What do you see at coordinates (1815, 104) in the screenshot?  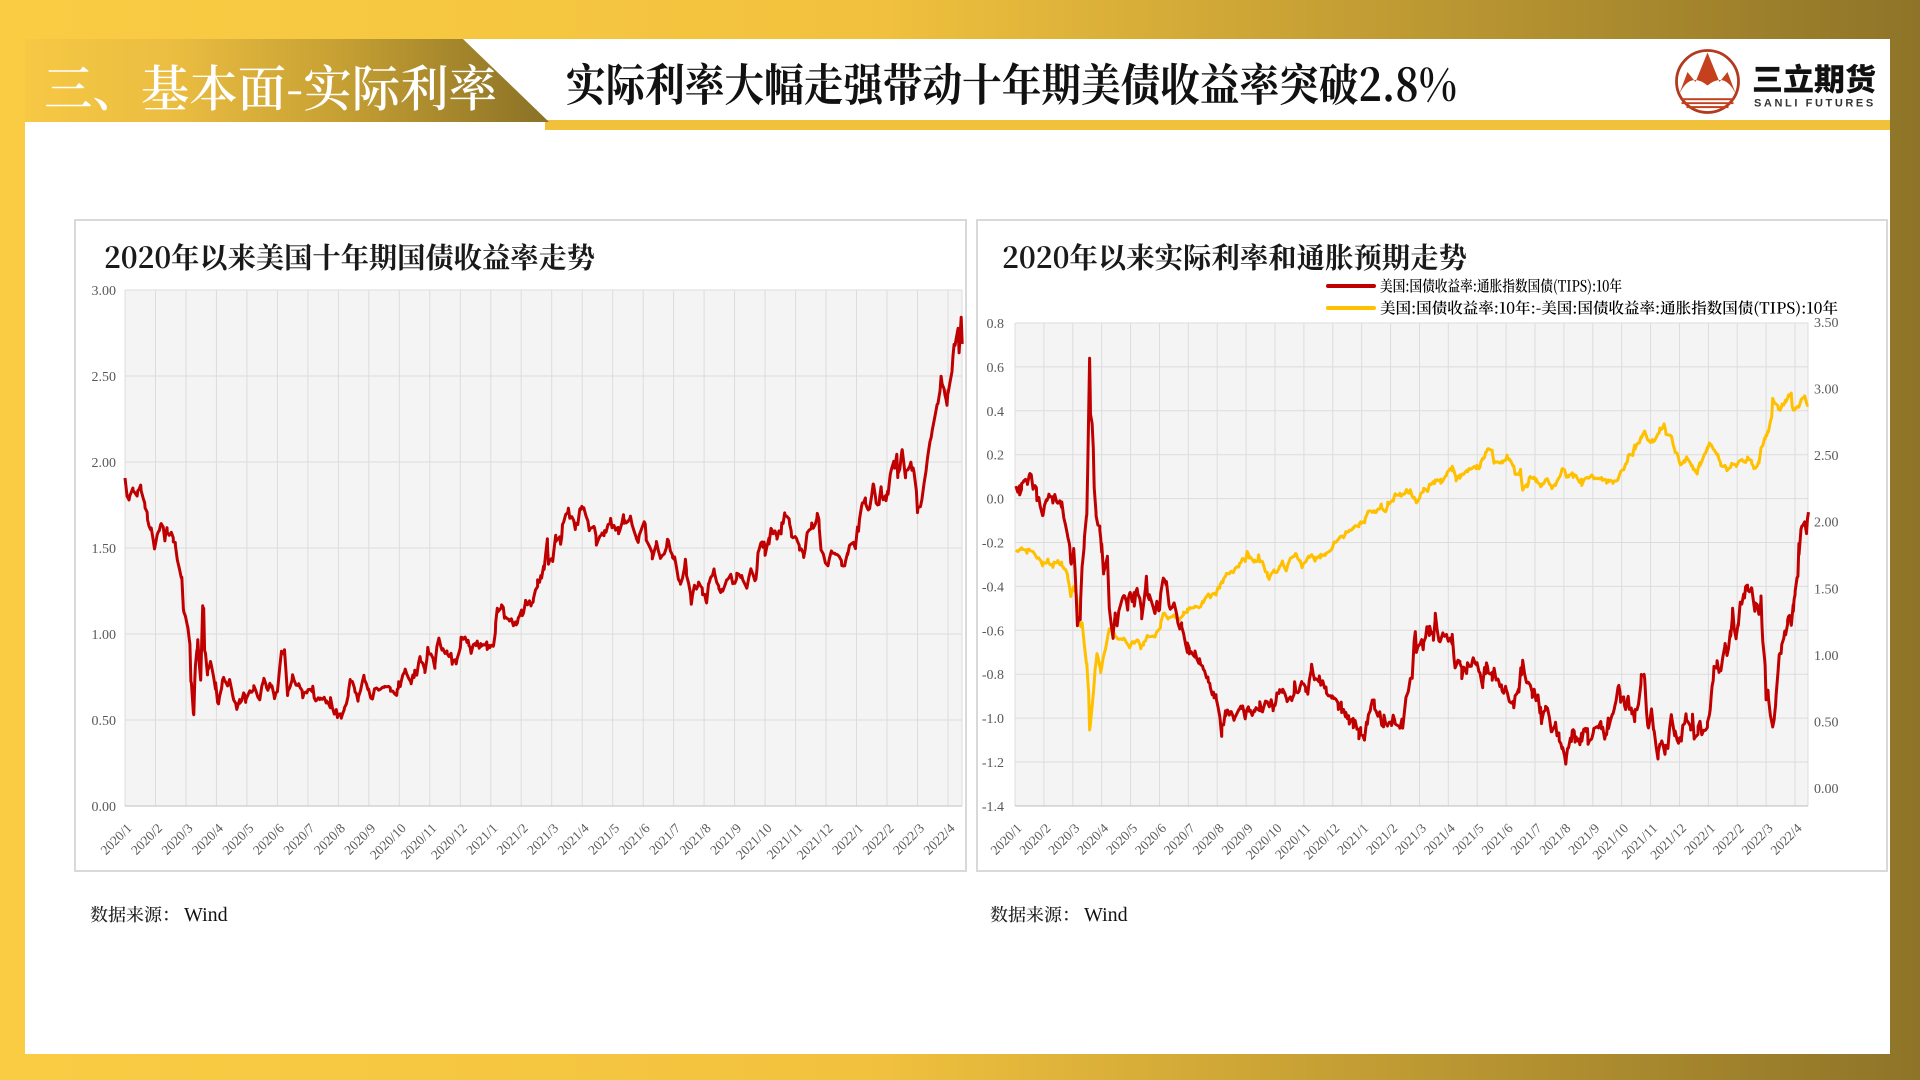 I see `svg-text: SANLI FUTURES` at bounding box center [1815, 104].